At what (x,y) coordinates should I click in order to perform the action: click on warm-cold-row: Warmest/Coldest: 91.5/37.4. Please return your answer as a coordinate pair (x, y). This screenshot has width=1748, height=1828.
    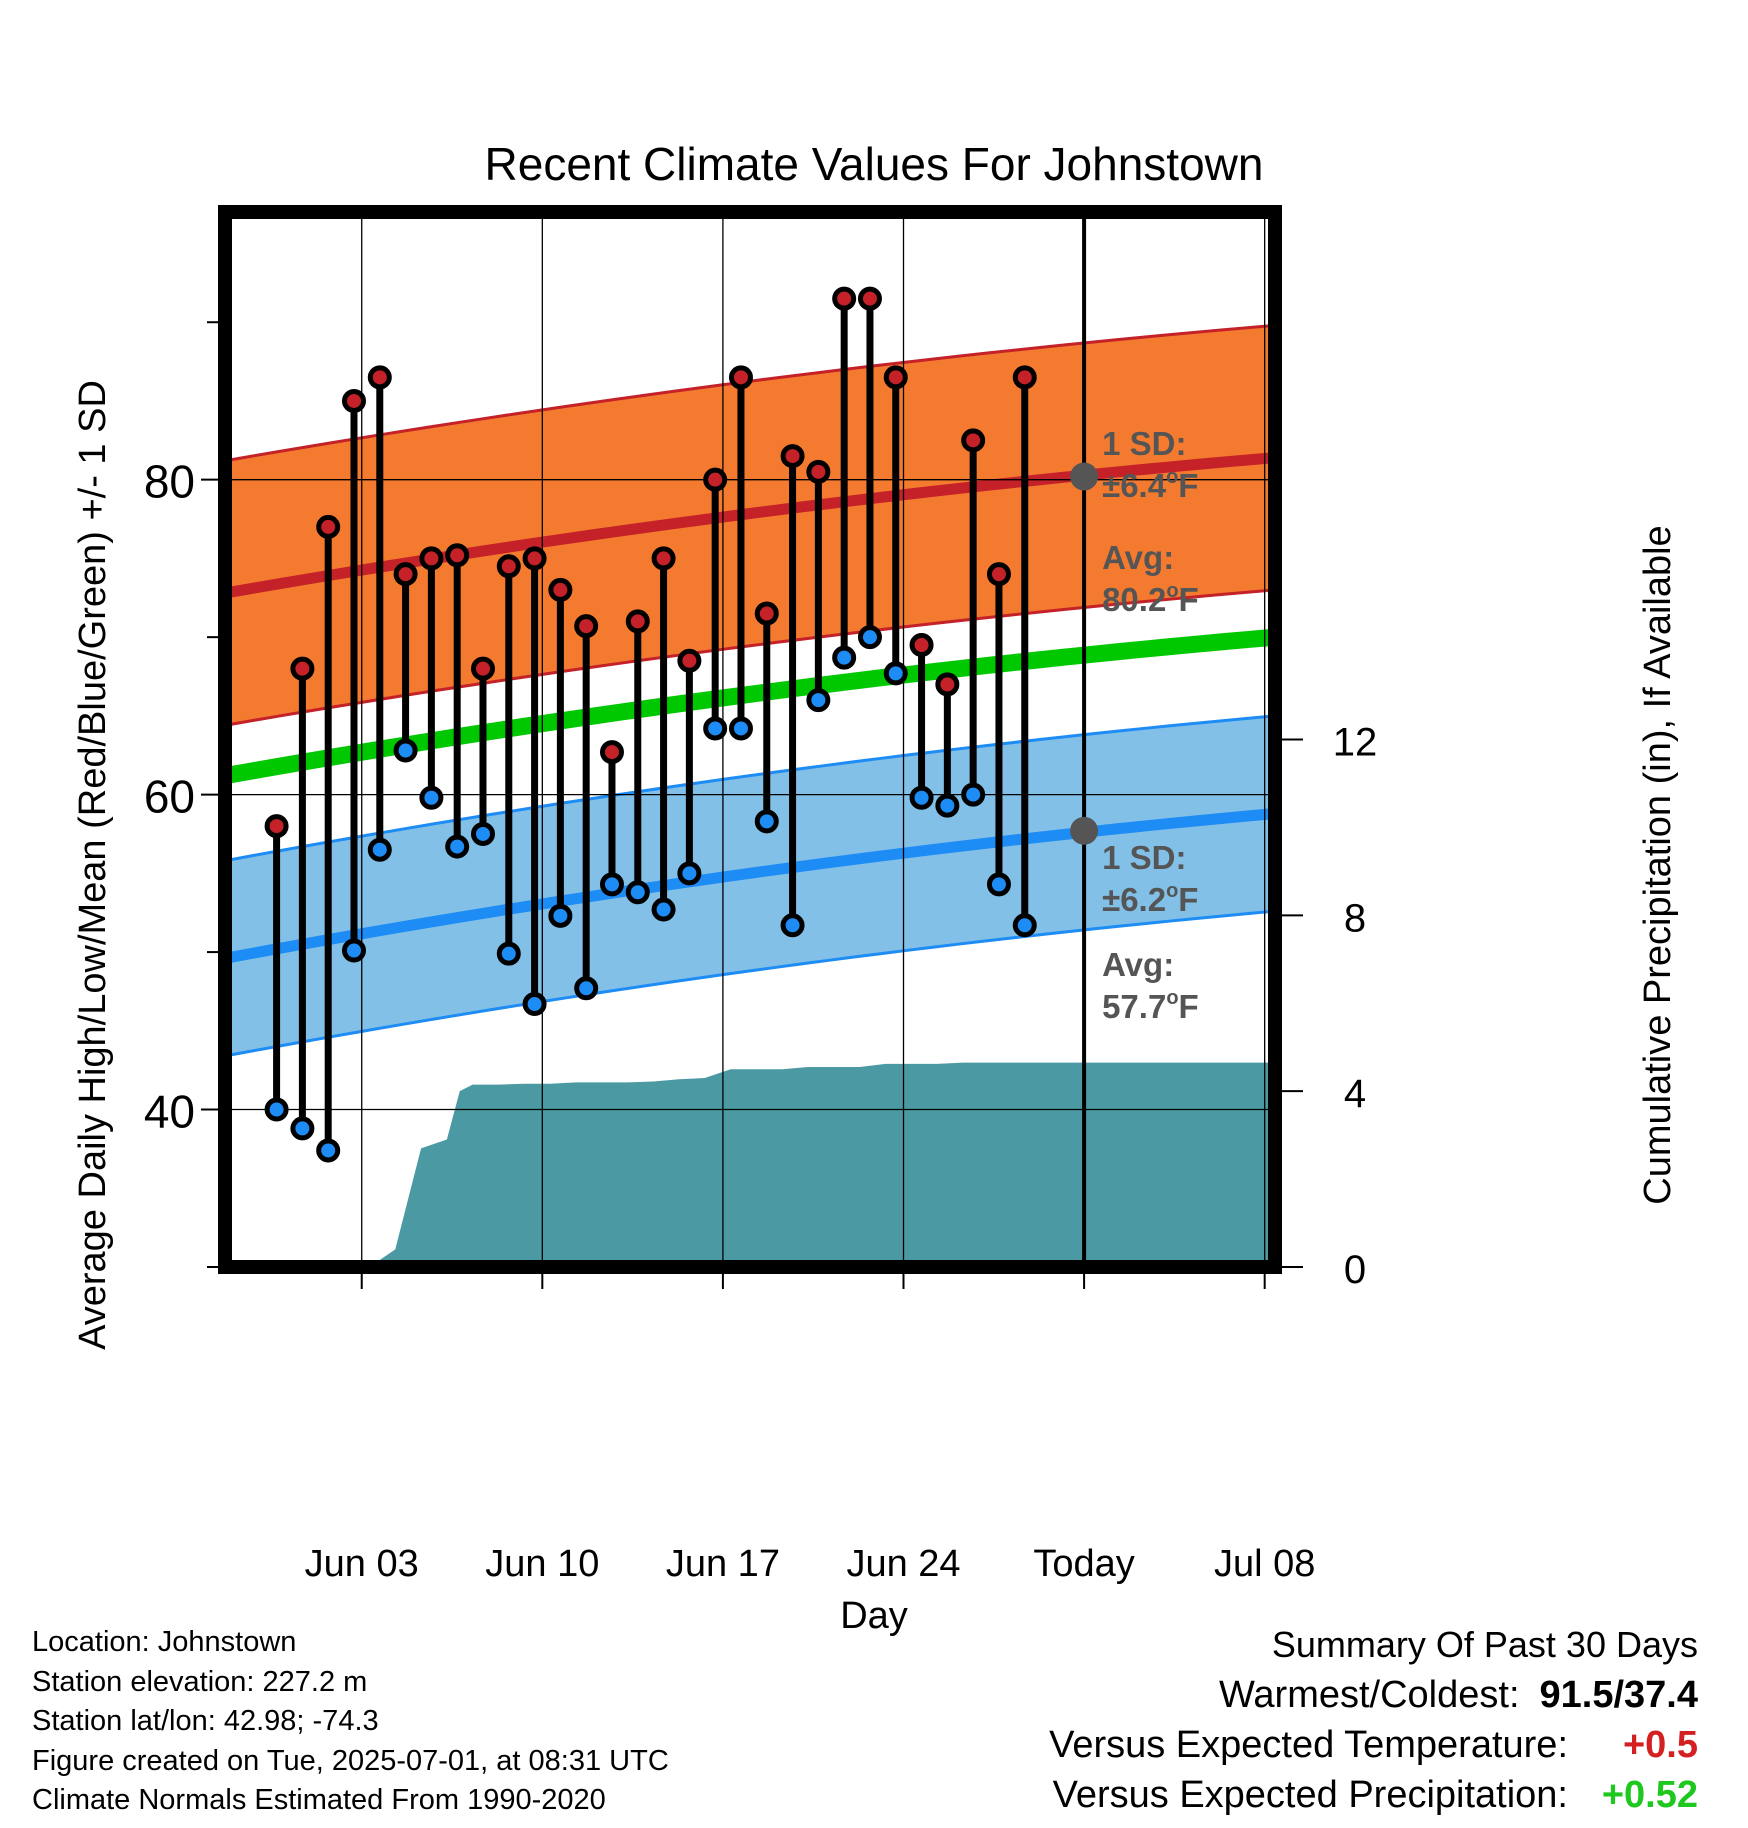
    Looking at the image, I should click on (1373, 1695).